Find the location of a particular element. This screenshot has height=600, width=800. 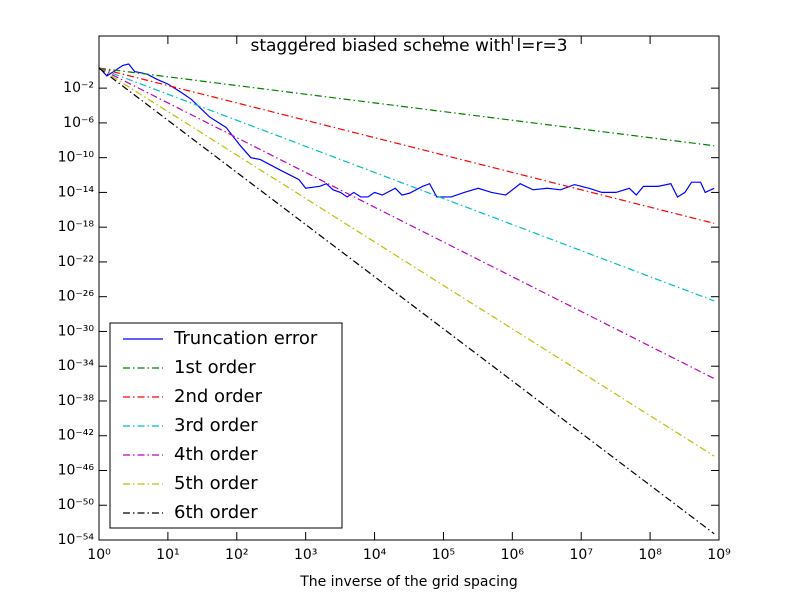

y-tick-label: 10⁻²² is located at coordinates (76, 262).